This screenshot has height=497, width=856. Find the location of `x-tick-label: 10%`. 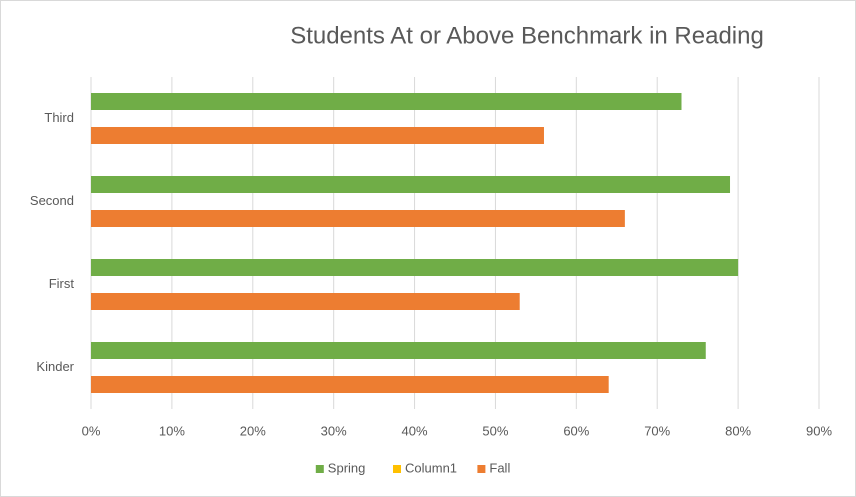

x-tick-label: 10% is located at coordinates (172, 430).